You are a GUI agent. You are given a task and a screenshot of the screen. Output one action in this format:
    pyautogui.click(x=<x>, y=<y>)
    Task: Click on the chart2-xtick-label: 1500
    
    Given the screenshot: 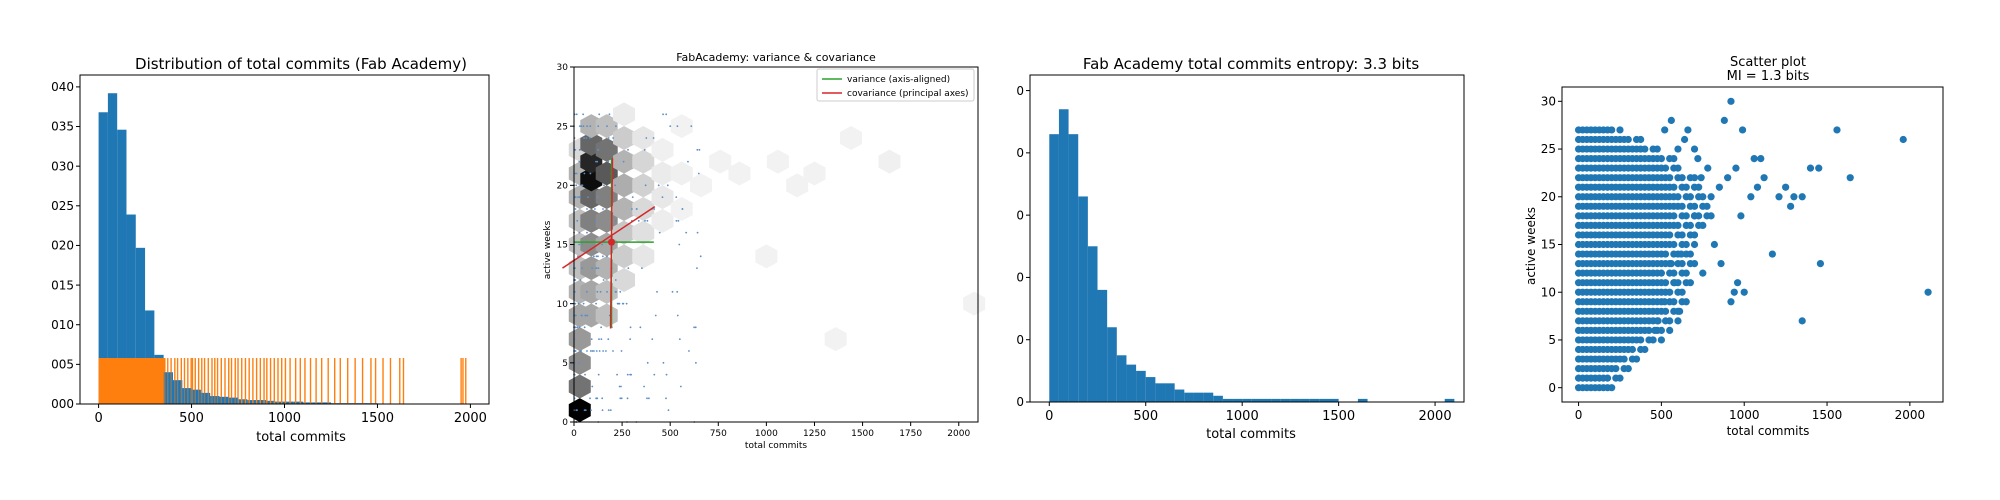 What is the action you would take?
    pyautogui.click(x=862, y=434)
    